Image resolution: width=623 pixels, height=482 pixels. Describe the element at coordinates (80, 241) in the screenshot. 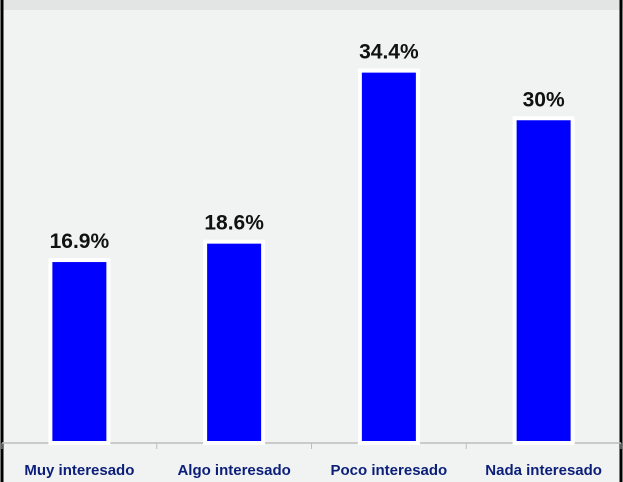

I see `value-label-muy-interesado: 16.9%` at that location.